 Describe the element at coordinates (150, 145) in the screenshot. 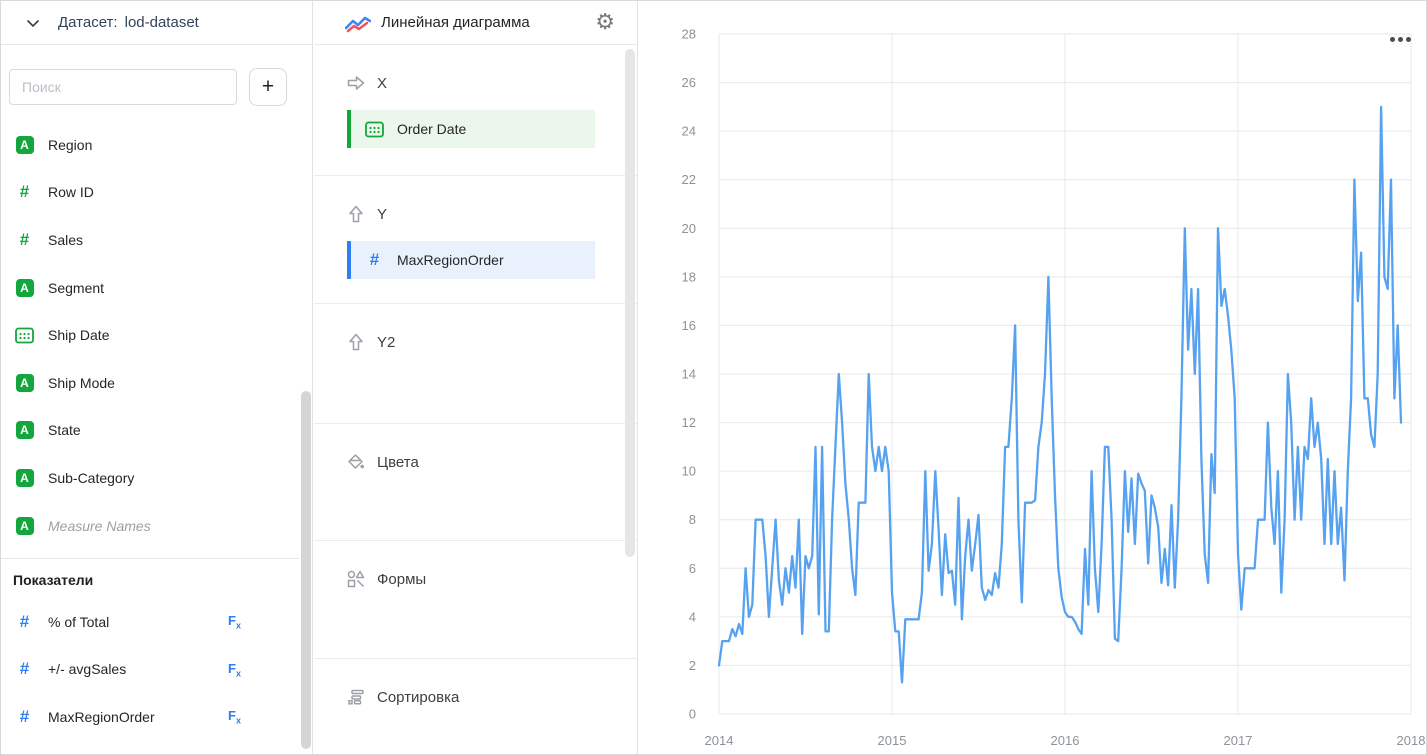

I see `field-row: A Region` at that location.